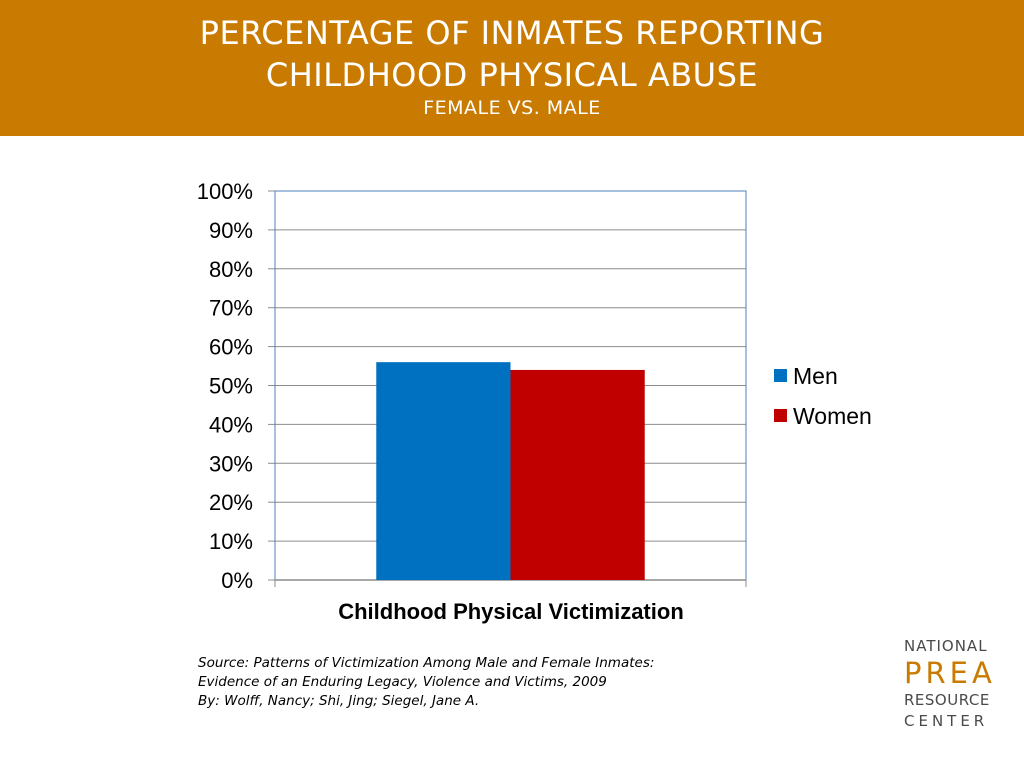 This screenshot has width=1024, height=768. Describe the element at coordinates (231, 230) in the screenshot. I see `y-tick-label: 90%` at that location.